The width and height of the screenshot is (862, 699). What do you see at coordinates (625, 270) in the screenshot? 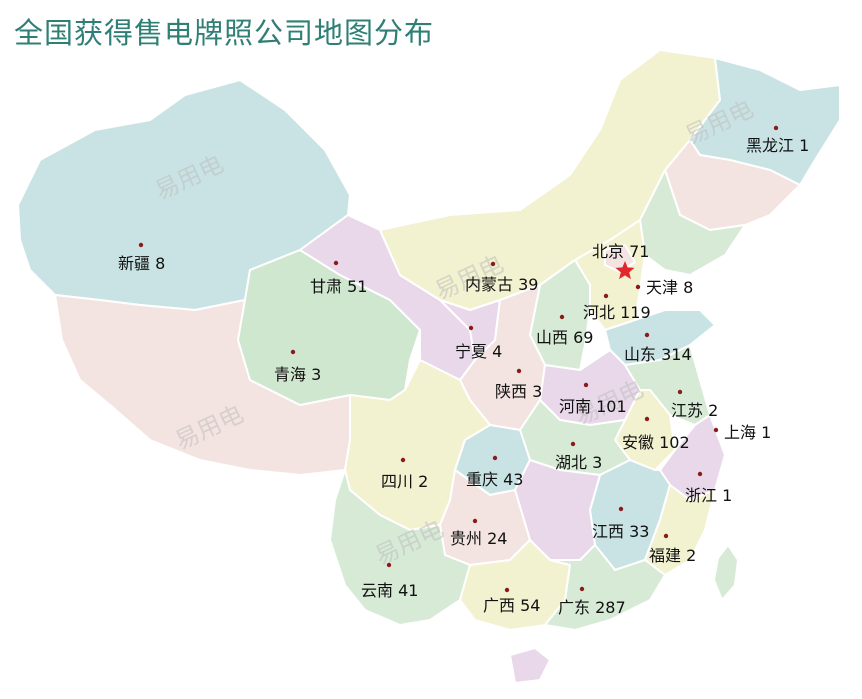
I see `red-star-icon` at bounding box center [625, 270].